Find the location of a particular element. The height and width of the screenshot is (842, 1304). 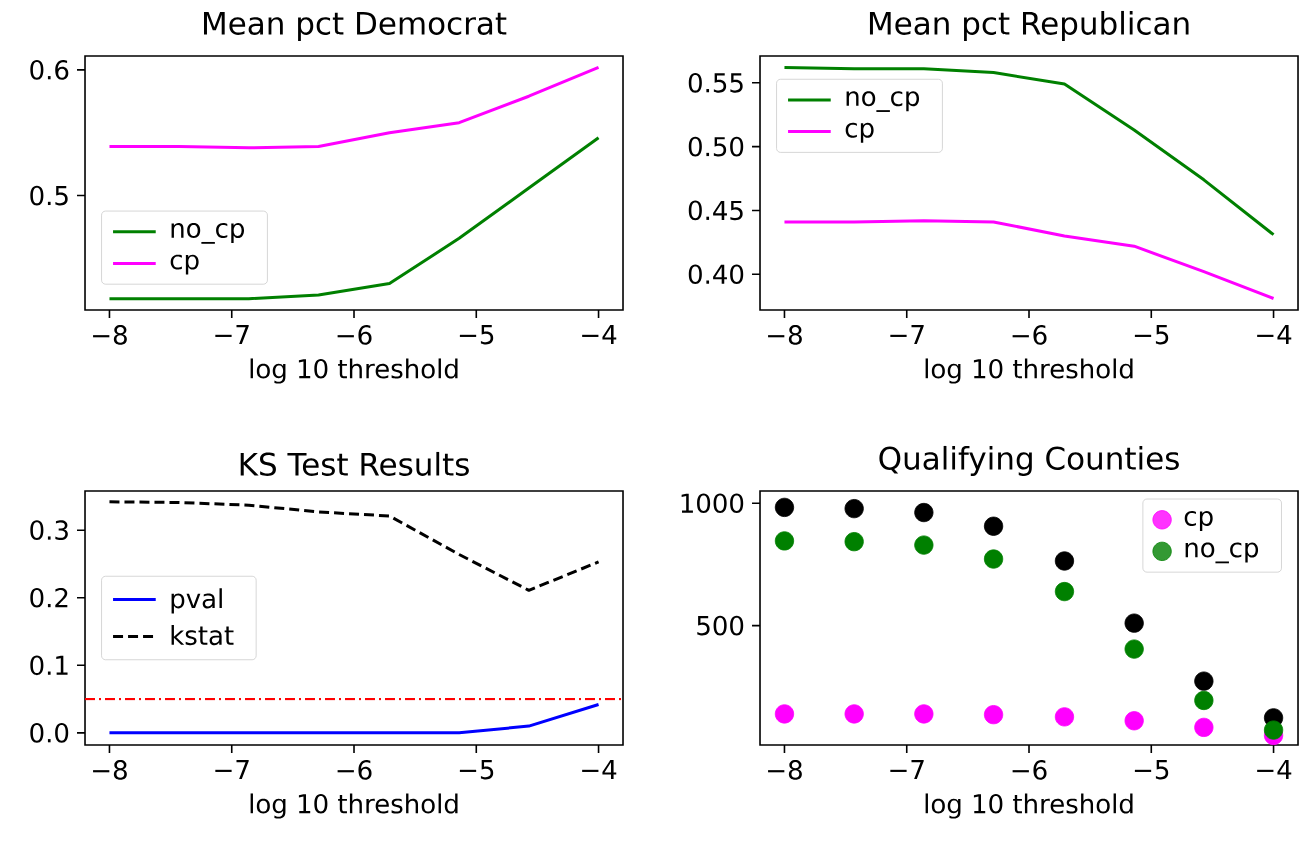

y-tick-label: 0.3 is located at coordinates (49, 530).